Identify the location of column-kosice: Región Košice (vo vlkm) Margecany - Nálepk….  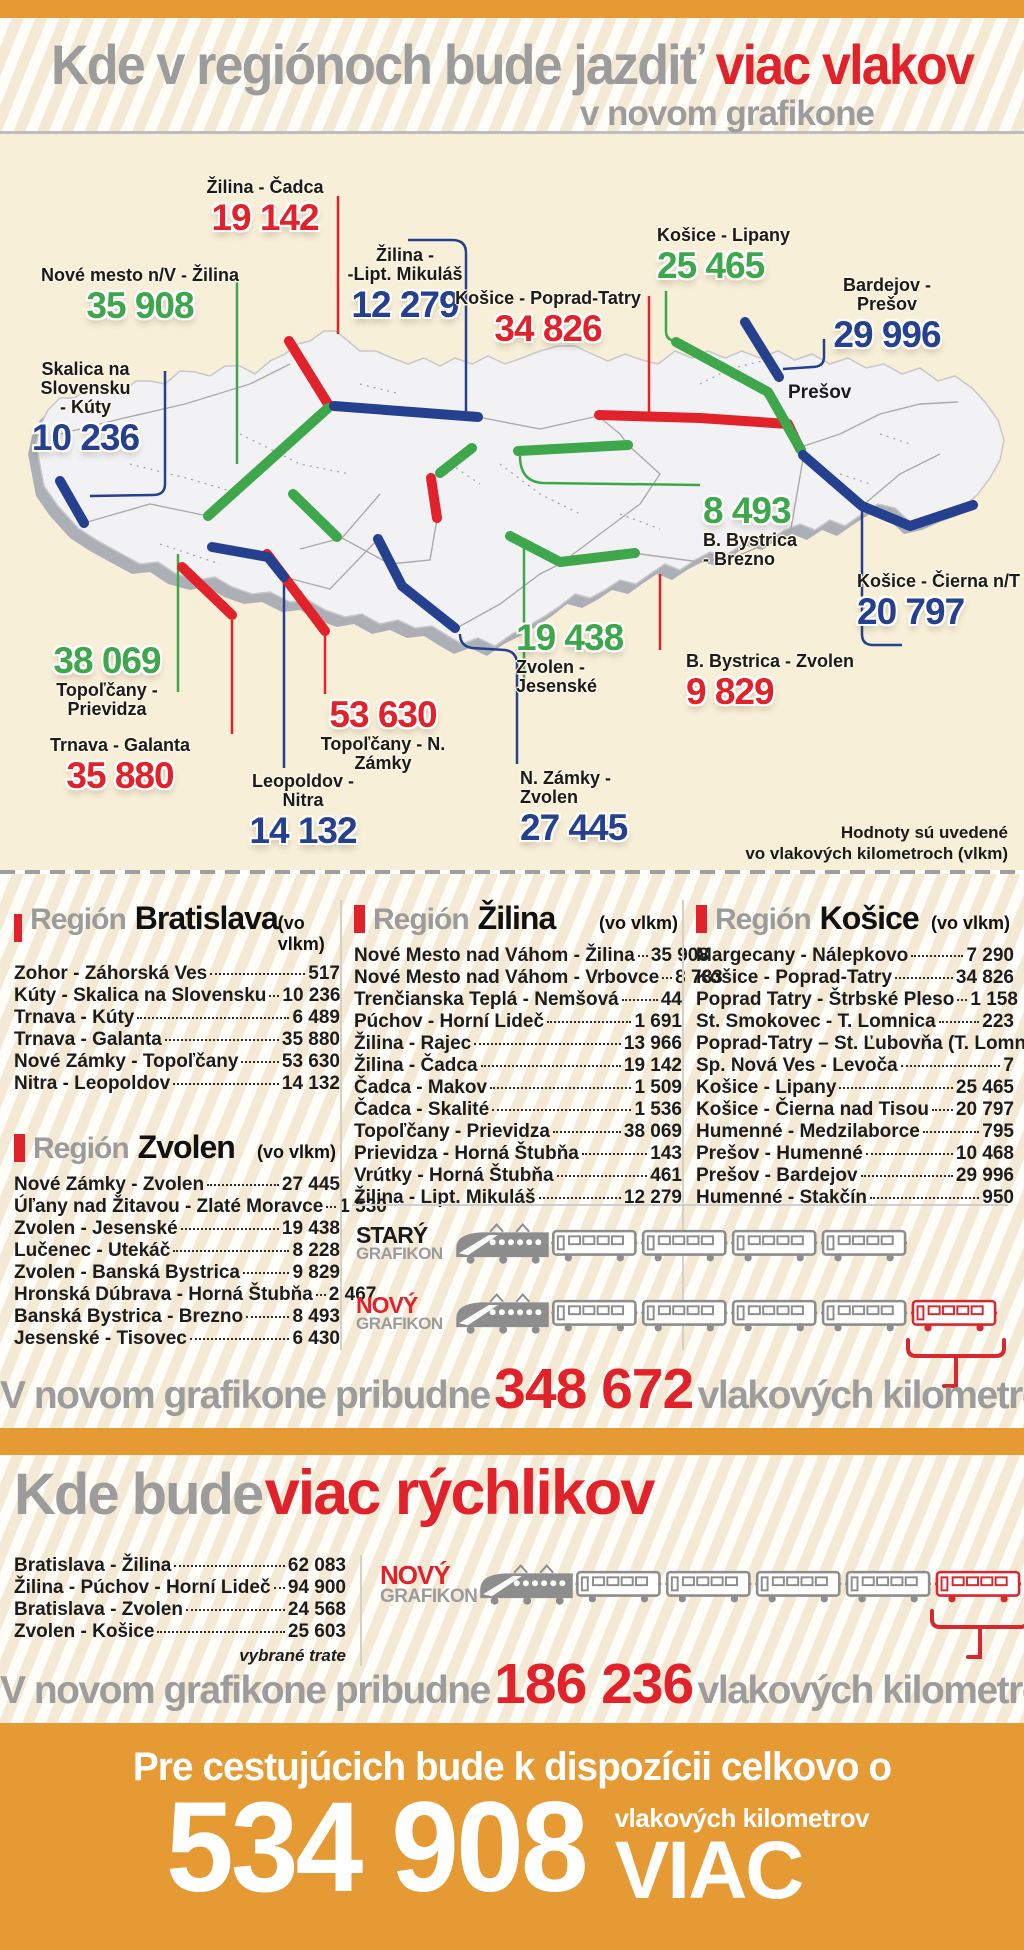
(853, 1125).